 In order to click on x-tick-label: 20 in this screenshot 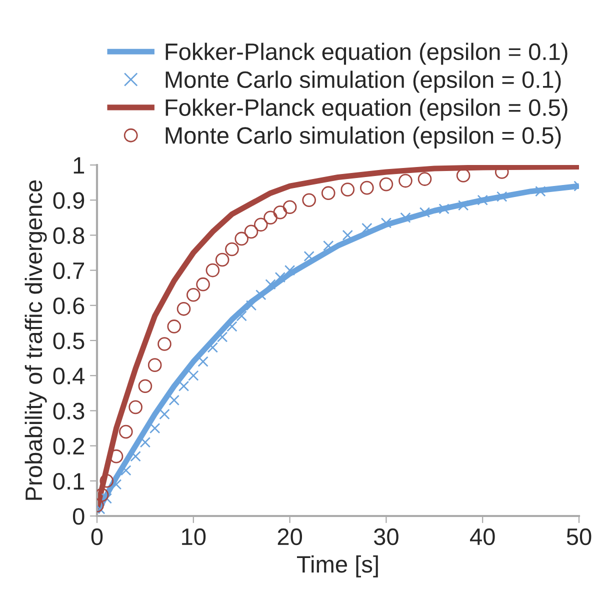, I will do `click(290, 537)`.